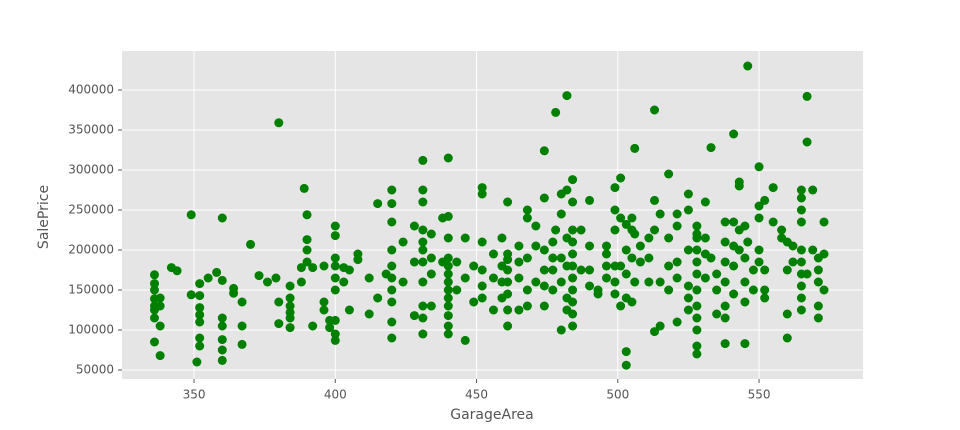 Image resolution: width=960 pixels, height=430 pixels. I want to click on x-tick-label: 450, so click(476, 395).